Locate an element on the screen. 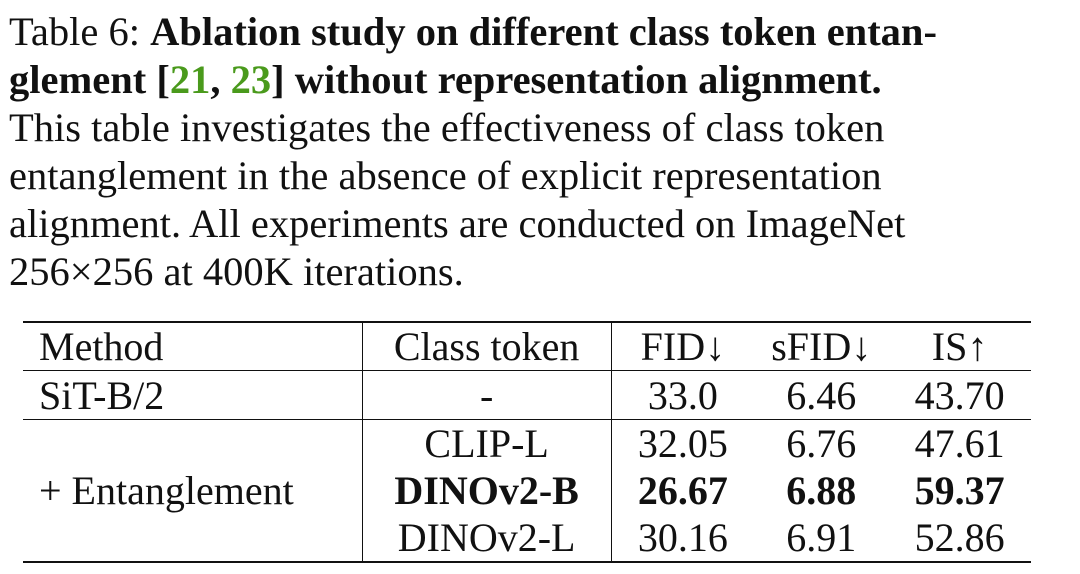  cell-method: SiT-B/2 is located at coordinates (193, 395).